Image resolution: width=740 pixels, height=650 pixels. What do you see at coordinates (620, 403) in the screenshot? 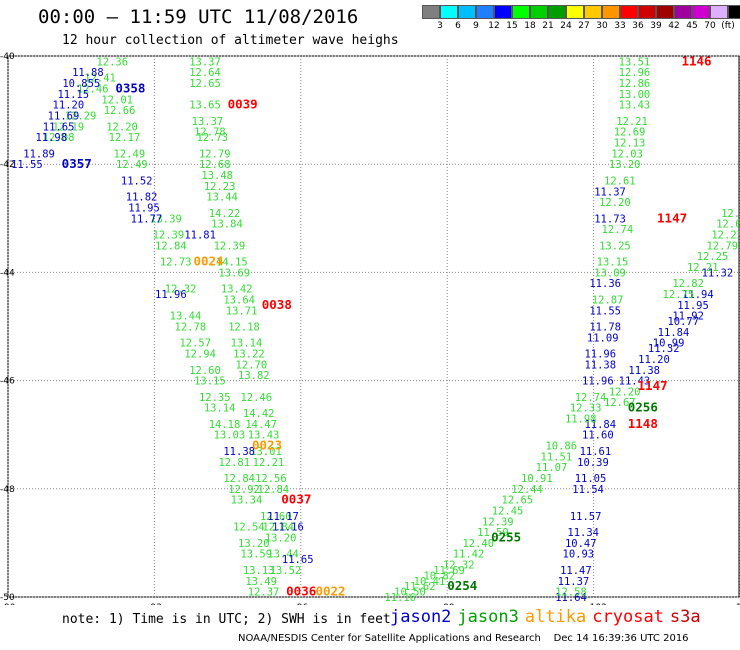
I see `wave-height-label: 12.67` at bounding box center [620, 403].